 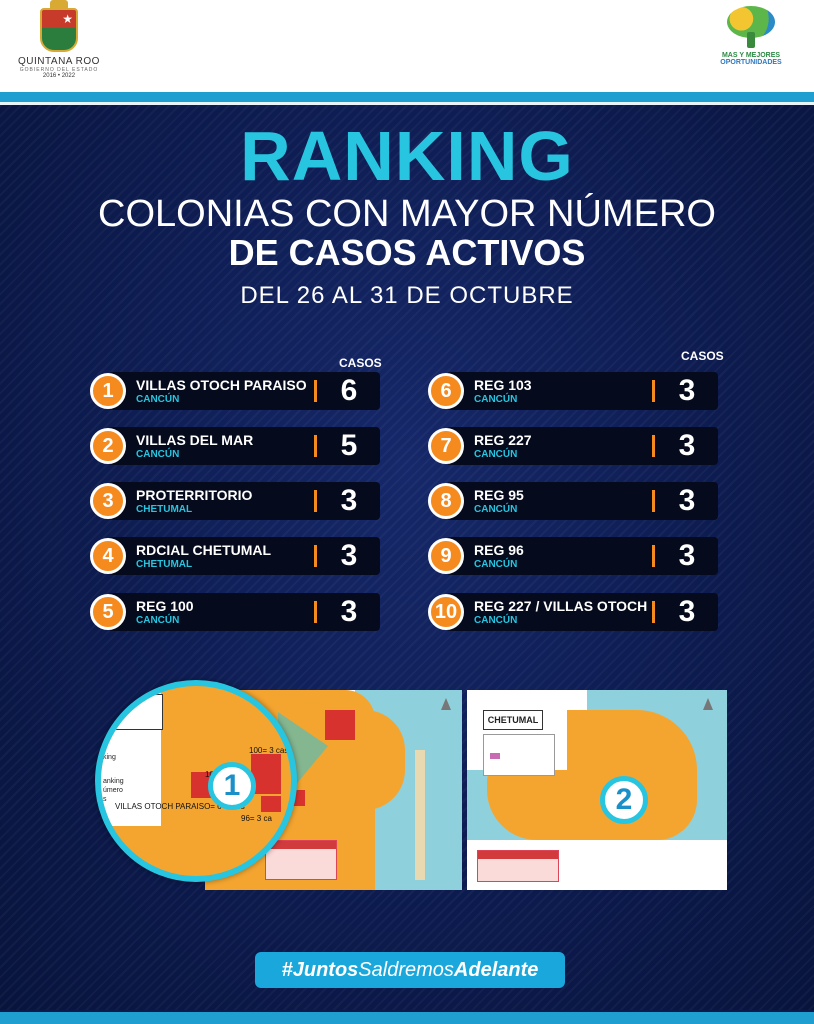 I want to click on colonia-name: PROTERRITORIO, so click(x=194, y=495).